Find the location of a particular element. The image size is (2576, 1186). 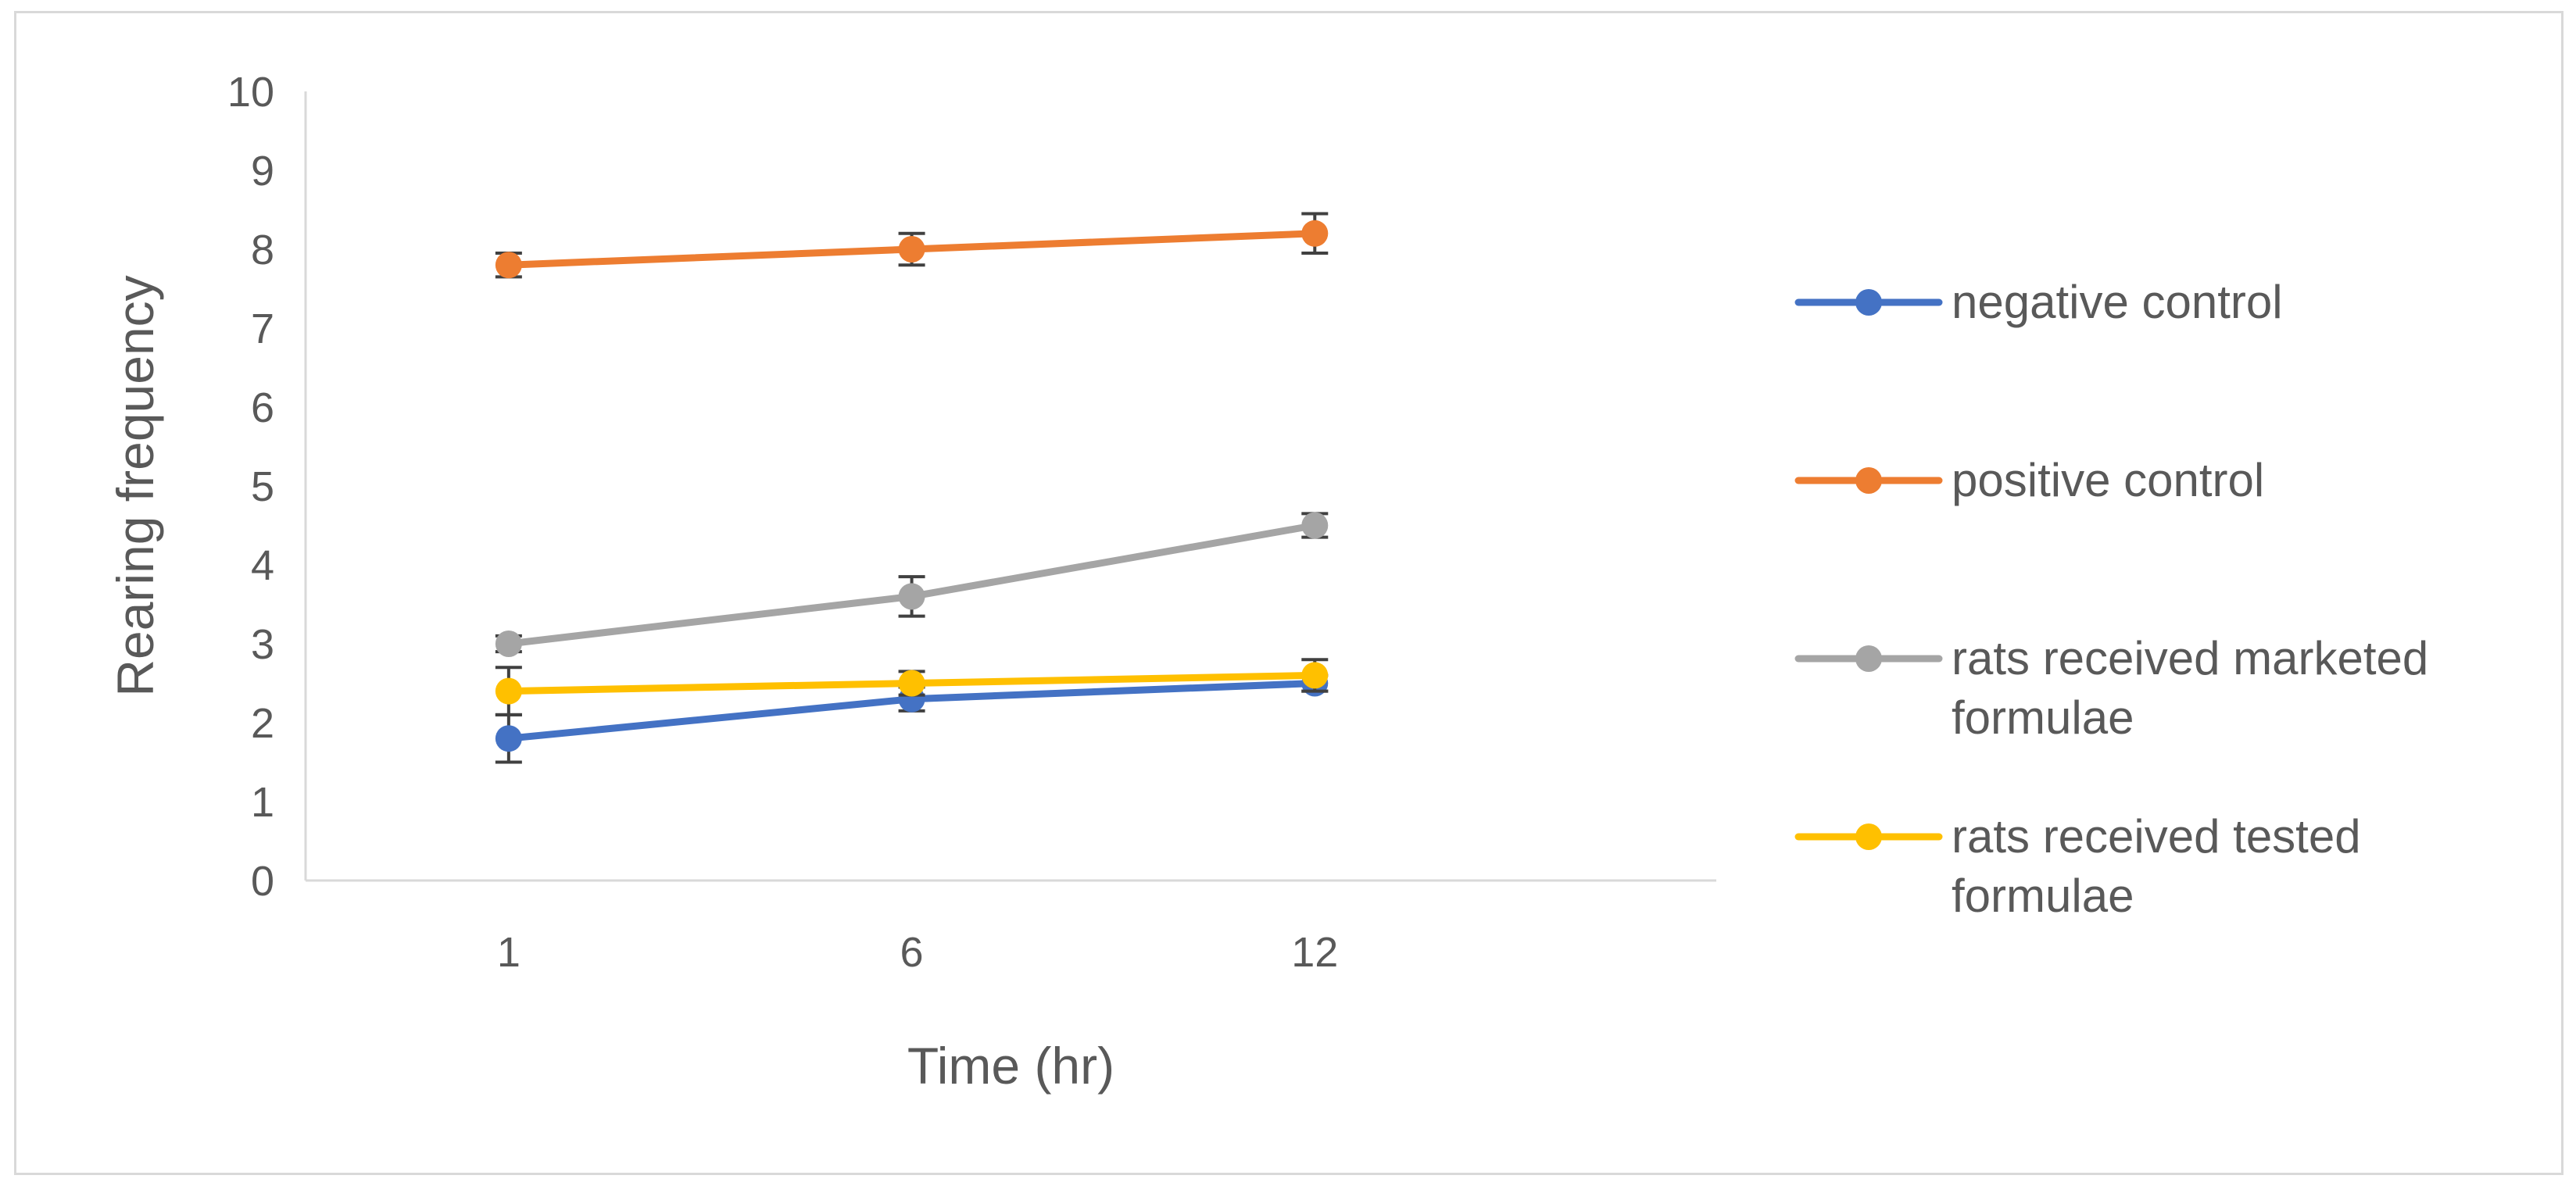

x-tick-label: 1 is located at coordinates (509, 952).